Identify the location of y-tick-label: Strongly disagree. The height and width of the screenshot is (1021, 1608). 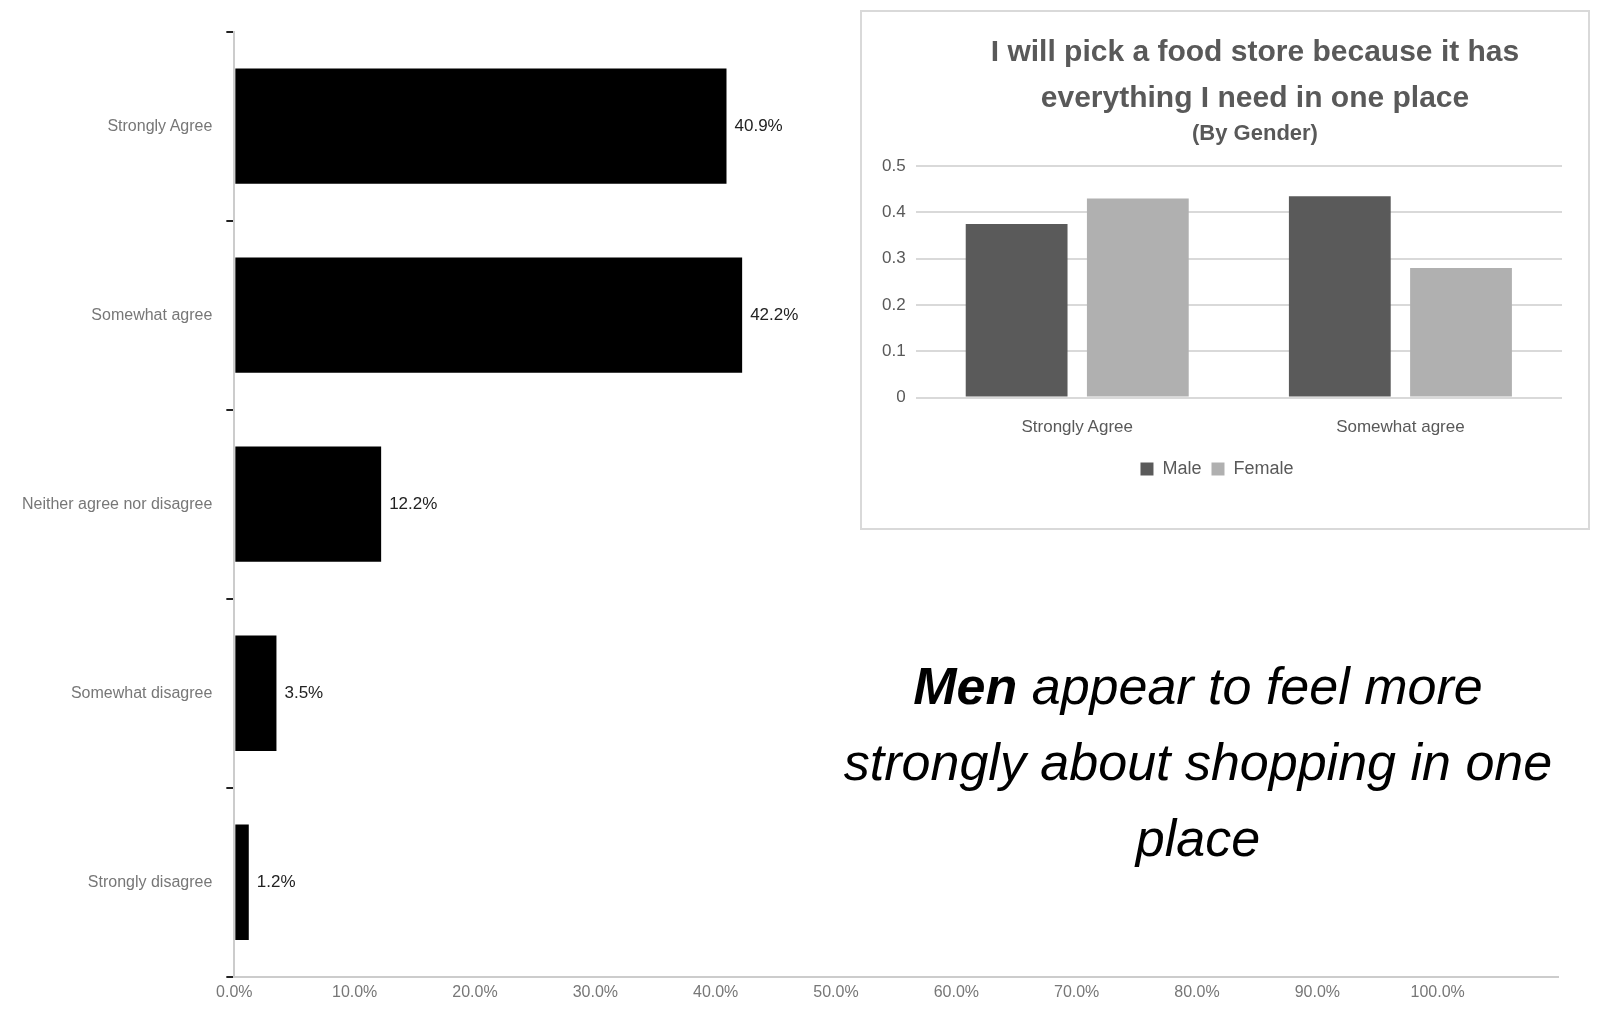
(150, 881).